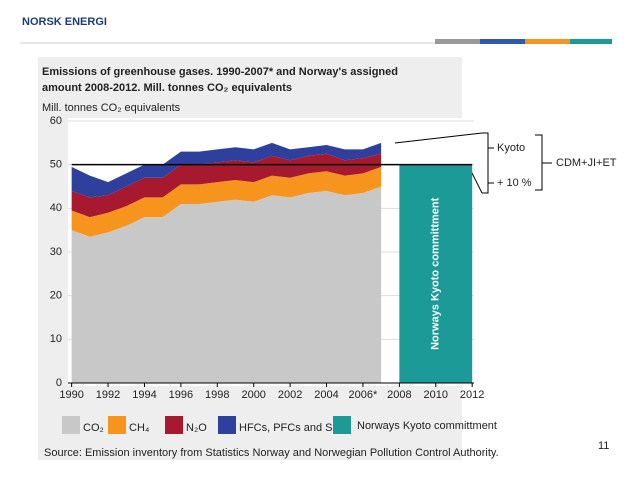 The image size is (640, 485). Describe the element at coordinates (603, 446) in the screenshot. I see `page-number: 11` at that location.